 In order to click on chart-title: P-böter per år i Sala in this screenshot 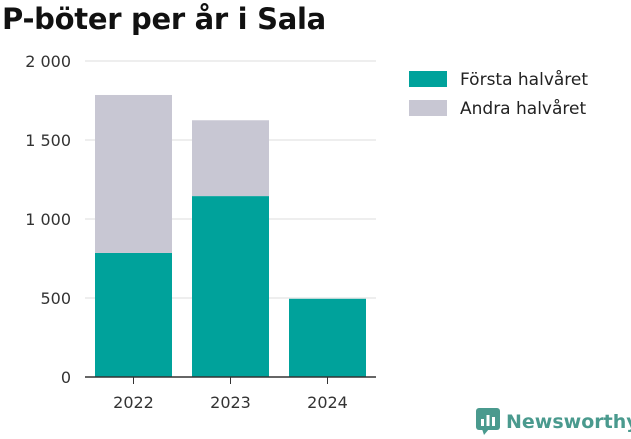, I will do `click(164, 19)`.